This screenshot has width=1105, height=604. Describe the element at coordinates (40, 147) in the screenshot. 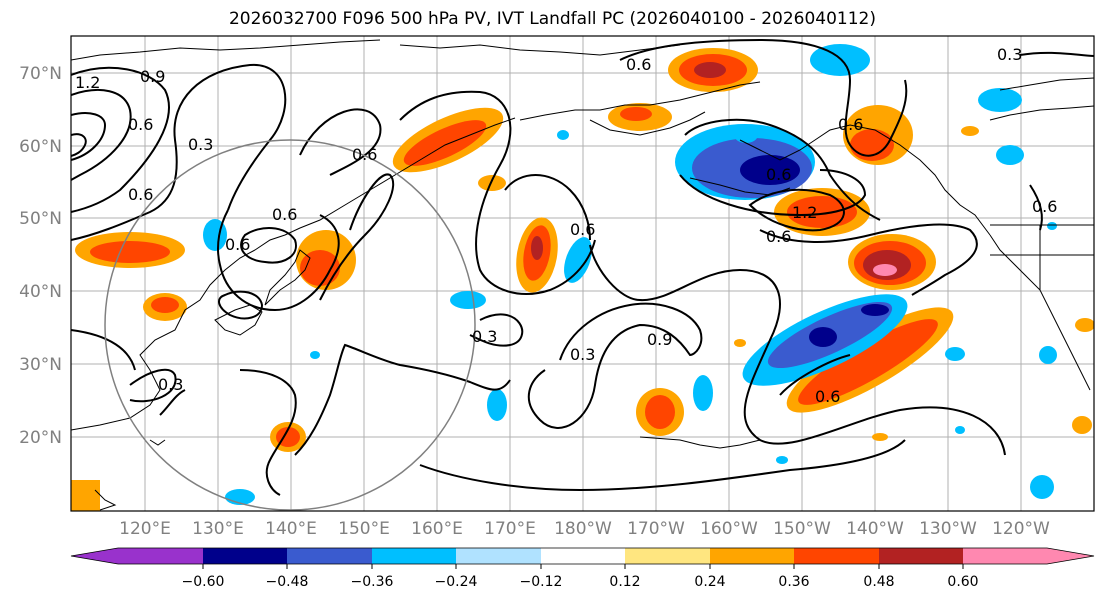

I see `lat-label: 60°N` at that location.